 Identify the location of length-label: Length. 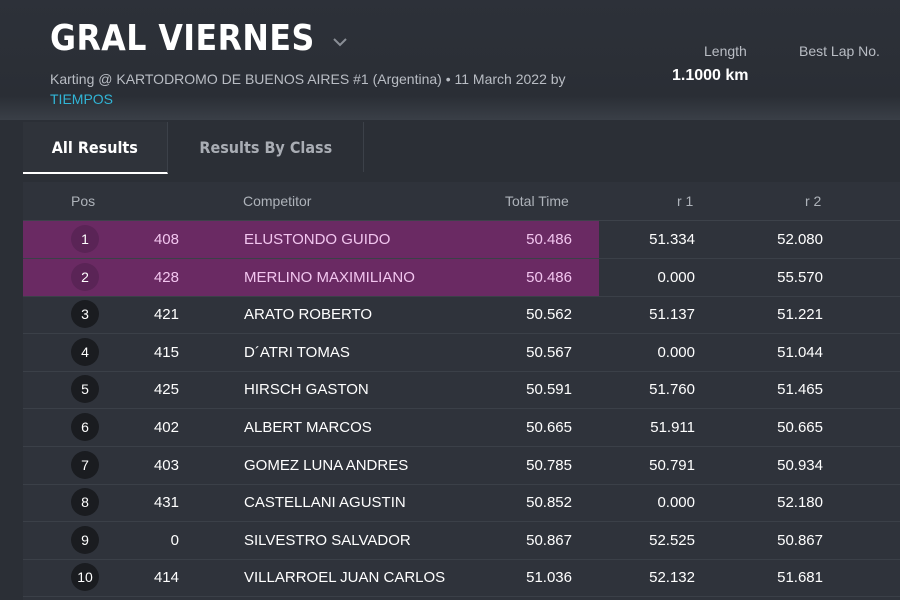
(725, 51).